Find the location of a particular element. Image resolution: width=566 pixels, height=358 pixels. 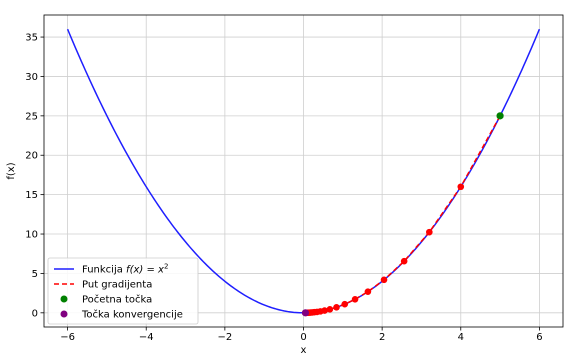

x-tick-label: 2 is located at coordinates (382, 337).